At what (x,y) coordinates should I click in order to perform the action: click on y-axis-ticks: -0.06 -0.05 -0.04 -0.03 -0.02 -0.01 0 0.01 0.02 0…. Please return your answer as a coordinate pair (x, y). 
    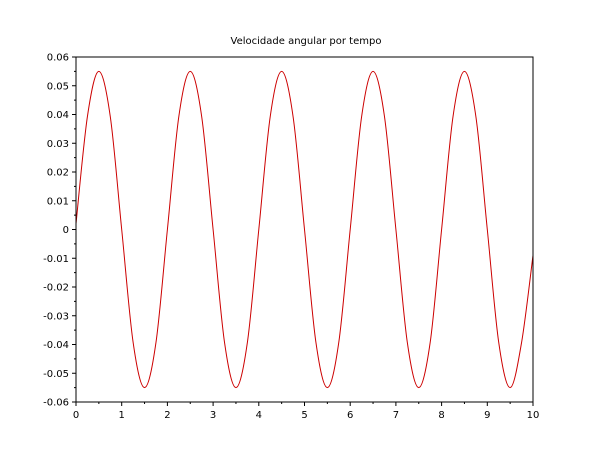
    Looking at the image, I should click on (59, 231).